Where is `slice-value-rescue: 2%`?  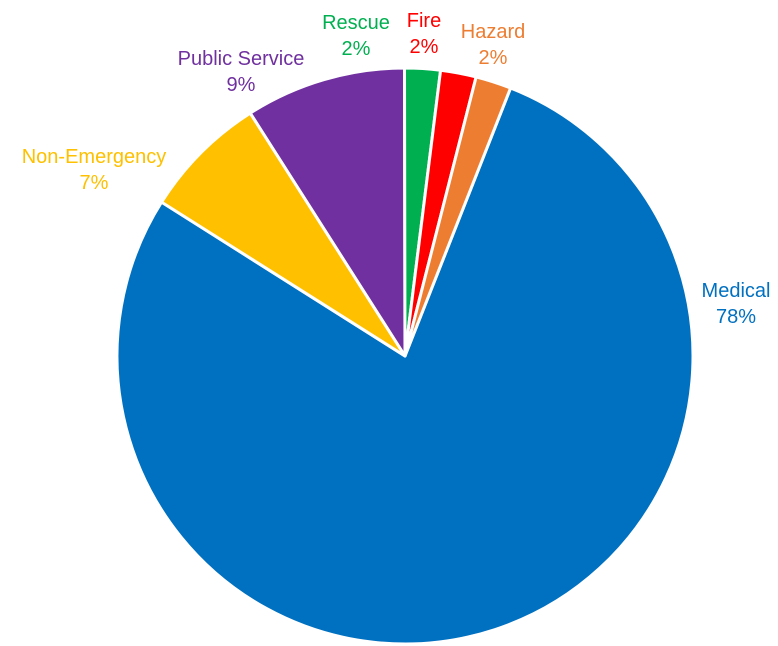
slice-value-rescue: 2% is located at coordinates (356, 49).